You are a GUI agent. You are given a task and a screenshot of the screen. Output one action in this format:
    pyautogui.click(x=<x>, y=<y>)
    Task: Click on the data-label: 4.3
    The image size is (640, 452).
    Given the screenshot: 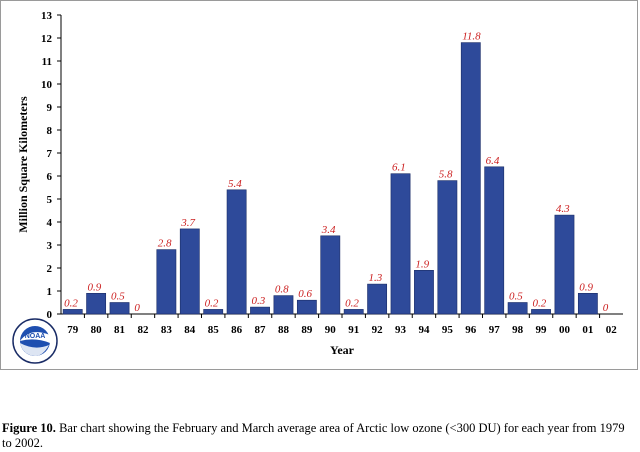 What is the action you would take?
    pyautogui.click(x=563, y=209)
    